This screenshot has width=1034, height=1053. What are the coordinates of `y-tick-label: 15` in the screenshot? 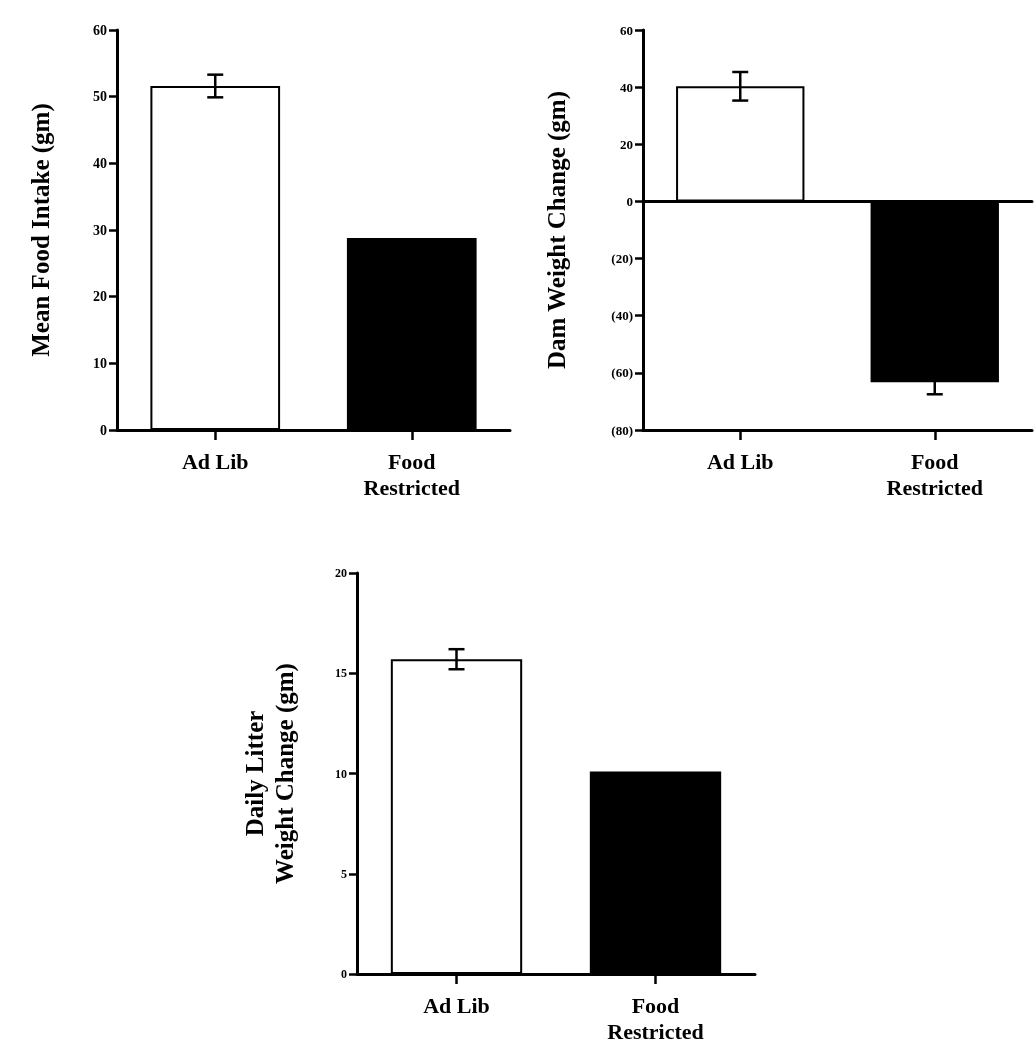 It's located at (341, 673).